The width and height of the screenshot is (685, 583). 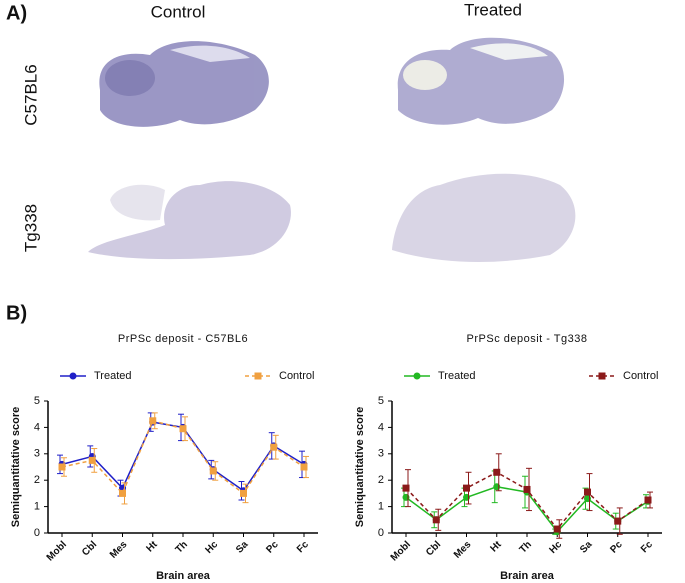 What do you see at coordinates (527, 339) in the screenshot?
I see `chart-title: PrPSc deposit - Tg338` at bounding box center [527, 339].